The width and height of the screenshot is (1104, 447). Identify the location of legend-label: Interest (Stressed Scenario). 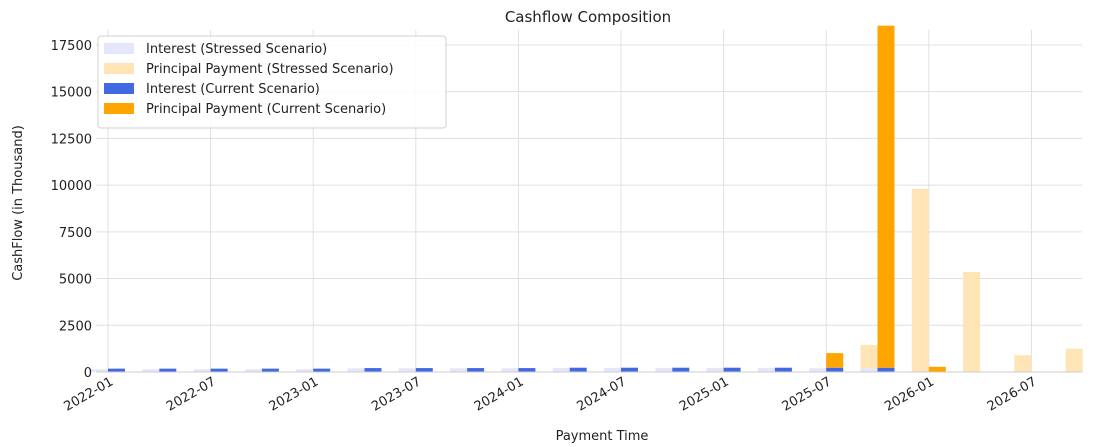
(236, 49).